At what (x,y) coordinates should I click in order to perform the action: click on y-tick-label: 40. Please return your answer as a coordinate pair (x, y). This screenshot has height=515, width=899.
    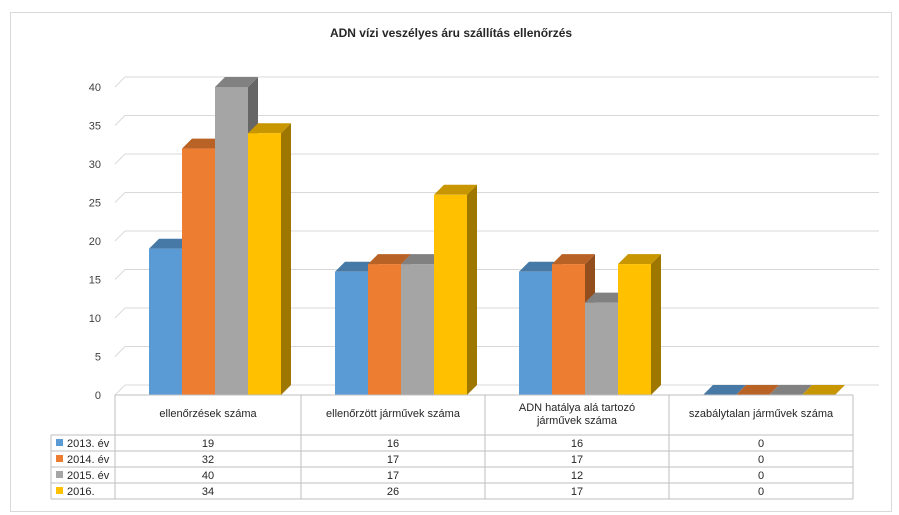
    Looking at the image, I should click on (95, 88).